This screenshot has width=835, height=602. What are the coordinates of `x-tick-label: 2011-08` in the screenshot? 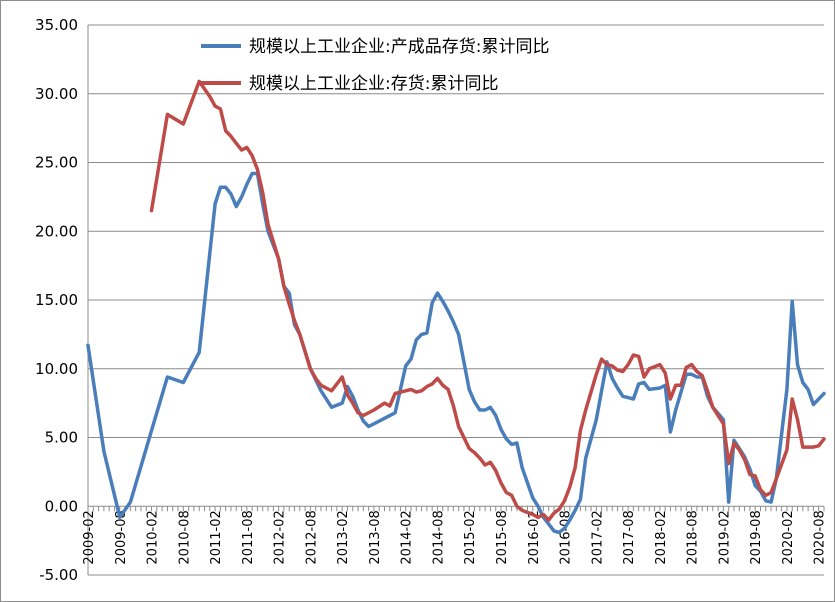 It's located at (248, 537).